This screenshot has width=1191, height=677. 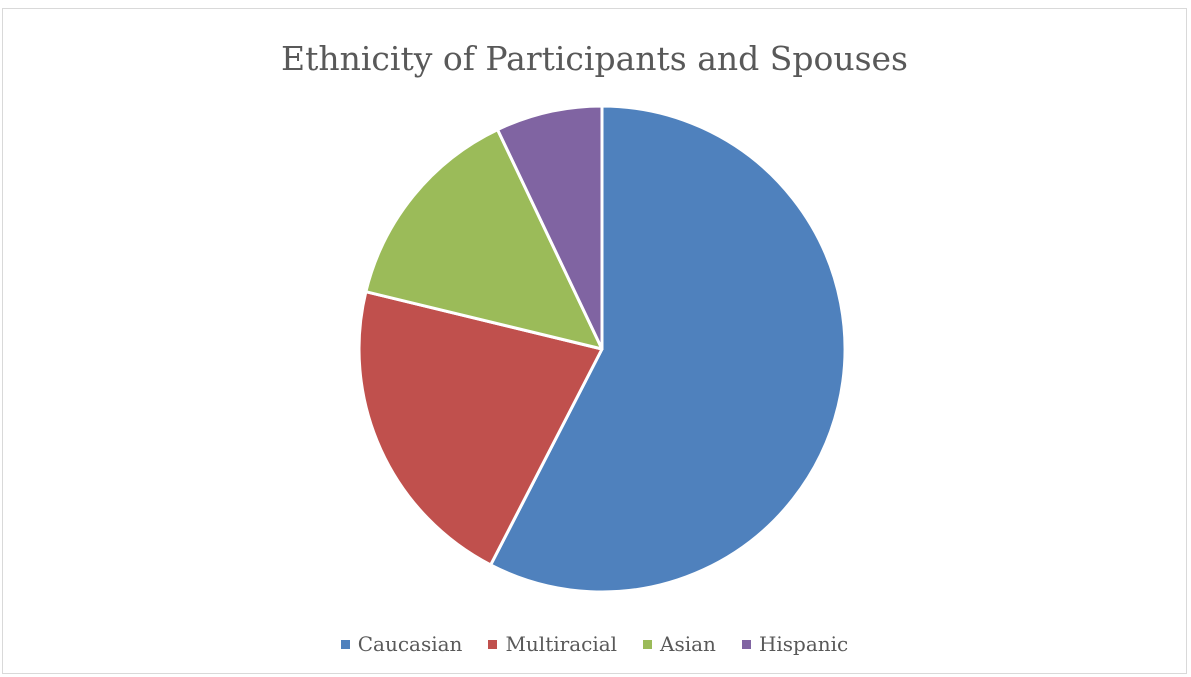 What do you see at coordinates (345, 644) in the screenshot?
I see `legend-swatch-caucasian` at bounding box center [345, 644].